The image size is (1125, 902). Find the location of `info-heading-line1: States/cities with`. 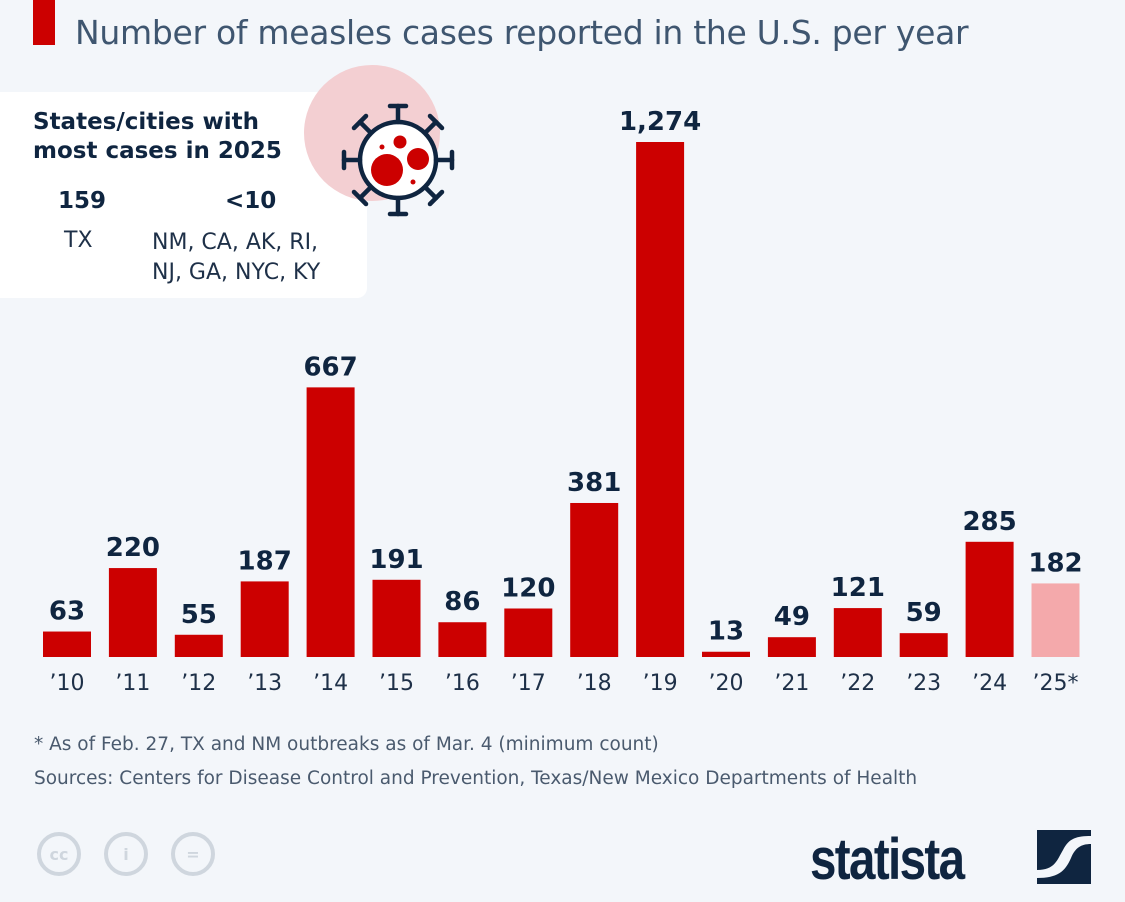

info-heading-line1: States/cities with is located at coordinates (146, 122).